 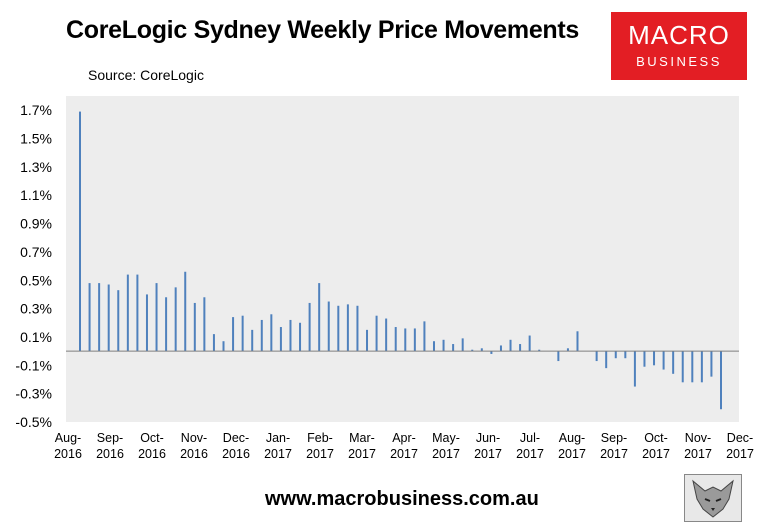 What do you see at coordinates (236, 438) in the screenshot?
I see `x-tick-label: Dec-` at bounding box center [236, 438].